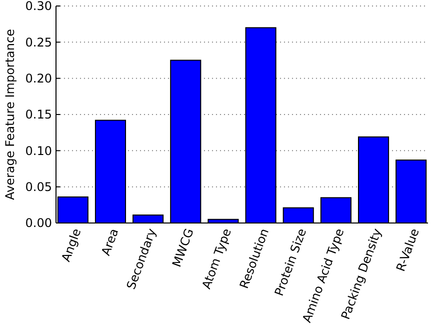 This screenshot has width=436, height=336. Describe the element at coordinates (38, 187) in the screenshot. I see `y-tick-label: 0.05` at that location.